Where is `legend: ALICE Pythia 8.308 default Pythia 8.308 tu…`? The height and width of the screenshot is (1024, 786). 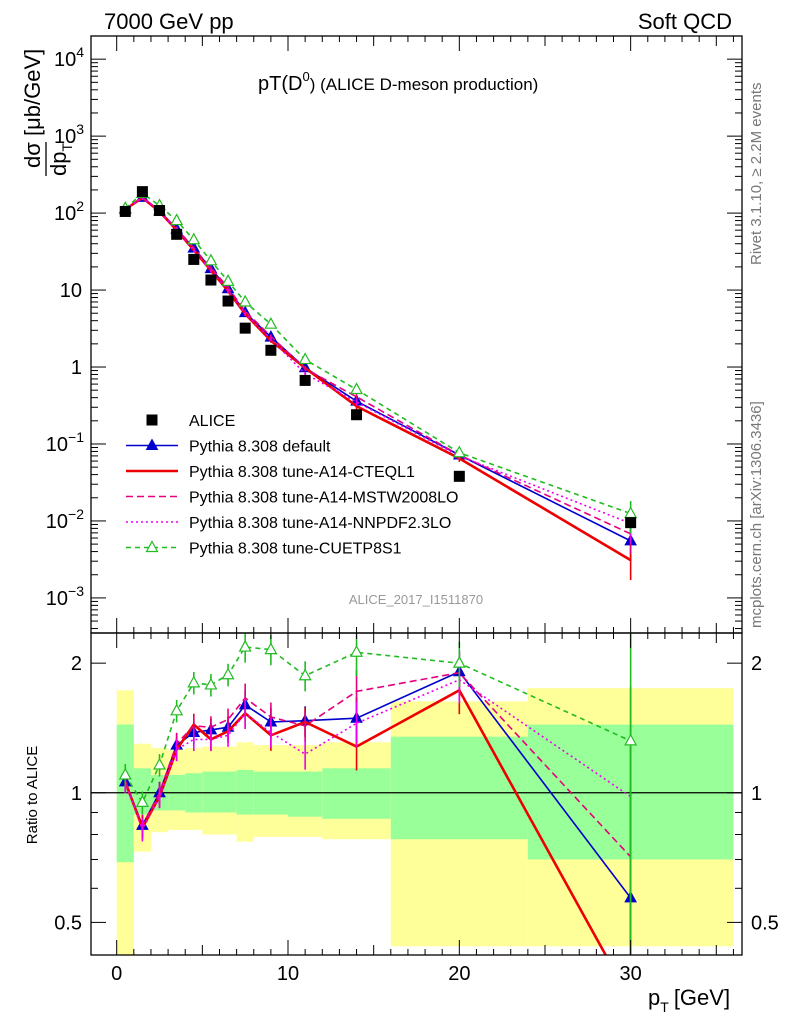 legend: ALICE Pythia 8.308 default Pythia 8.308 tu… is located at coordinates (292, 485).